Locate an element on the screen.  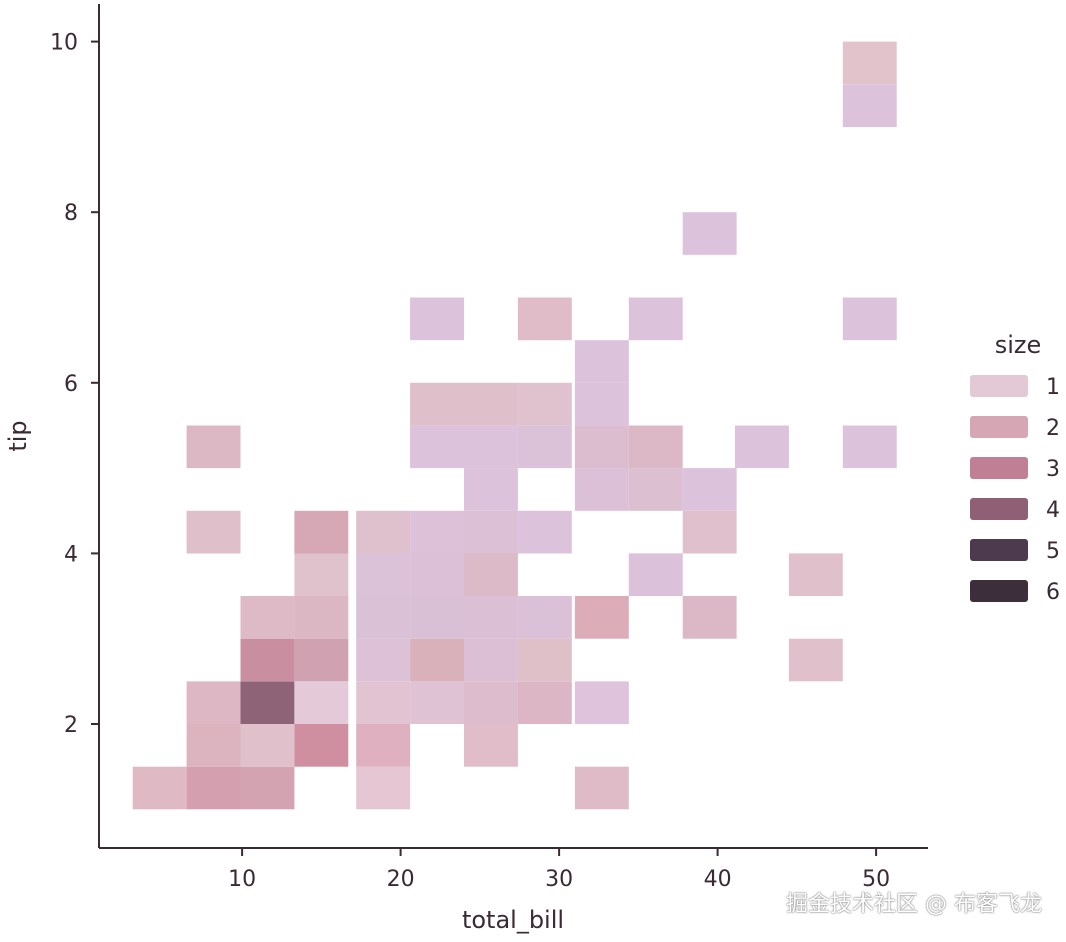
legend-label: 5 is located at coordinates (1053, 551).